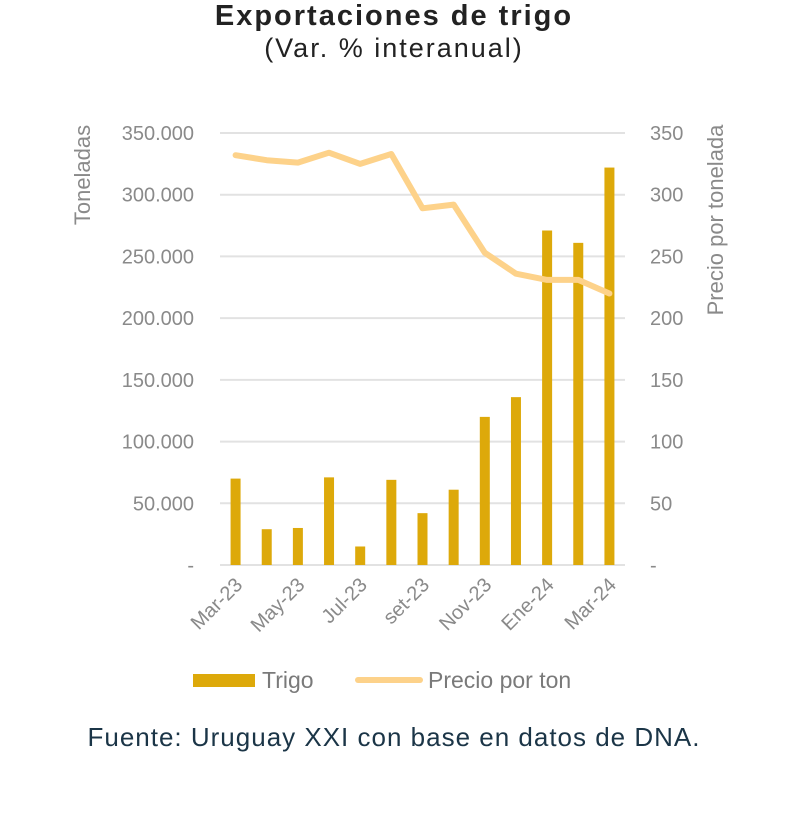 The image size is (808, 815). I want to click on x-tick-label: set-23, so click(406, 601).